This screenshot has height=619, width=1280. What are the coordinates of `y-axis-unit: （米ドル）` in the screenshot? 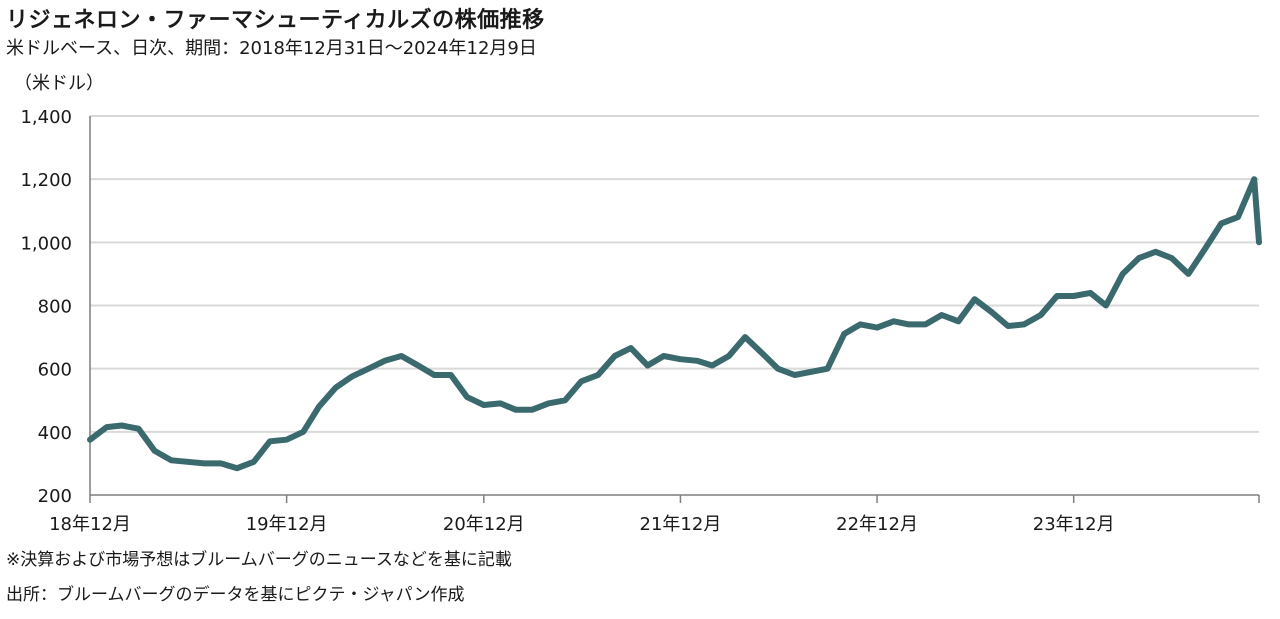 It's located at (59, 83).